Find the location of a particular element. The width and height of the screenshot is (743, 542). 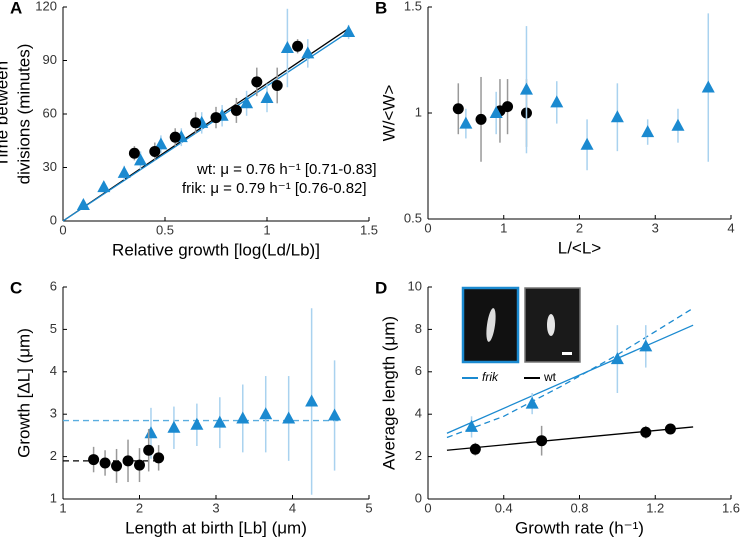

x-axis-label: Growth rate (h⁻¹) is located at coordinates (579, 527).